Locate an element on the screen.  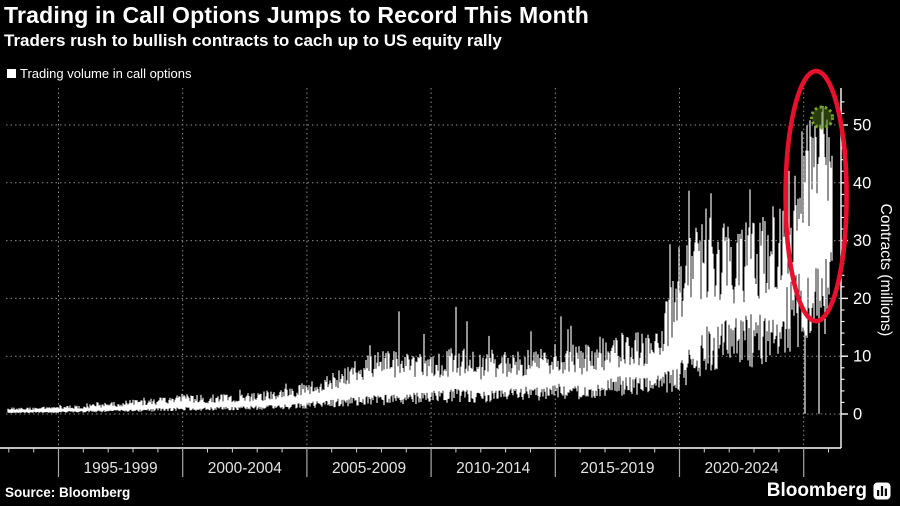
legend-label: Trading volume in call options is located at coordinates (106, 73).